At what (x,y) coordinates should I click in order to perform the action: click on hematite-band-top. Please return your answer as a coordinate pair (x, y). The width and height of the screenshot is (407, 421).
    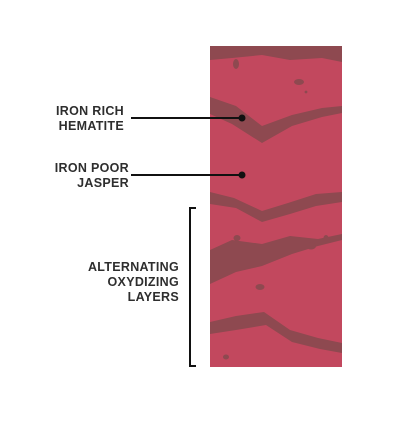
    Looking at the image, I should click on (276, 54).